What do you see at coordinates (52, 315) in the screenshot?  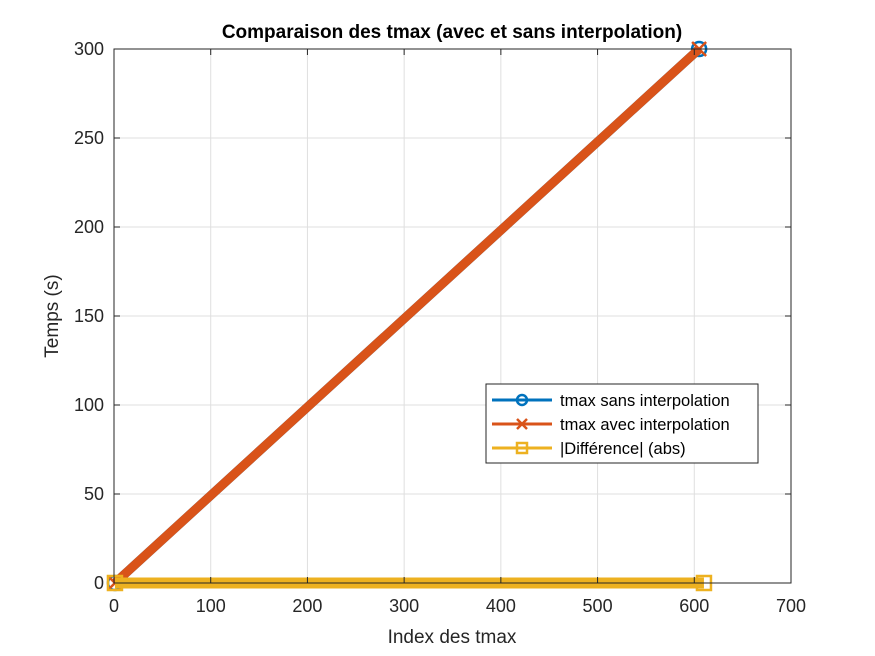 I see `y-axis-label: Temps (s)` at bounding box center [52, 315].